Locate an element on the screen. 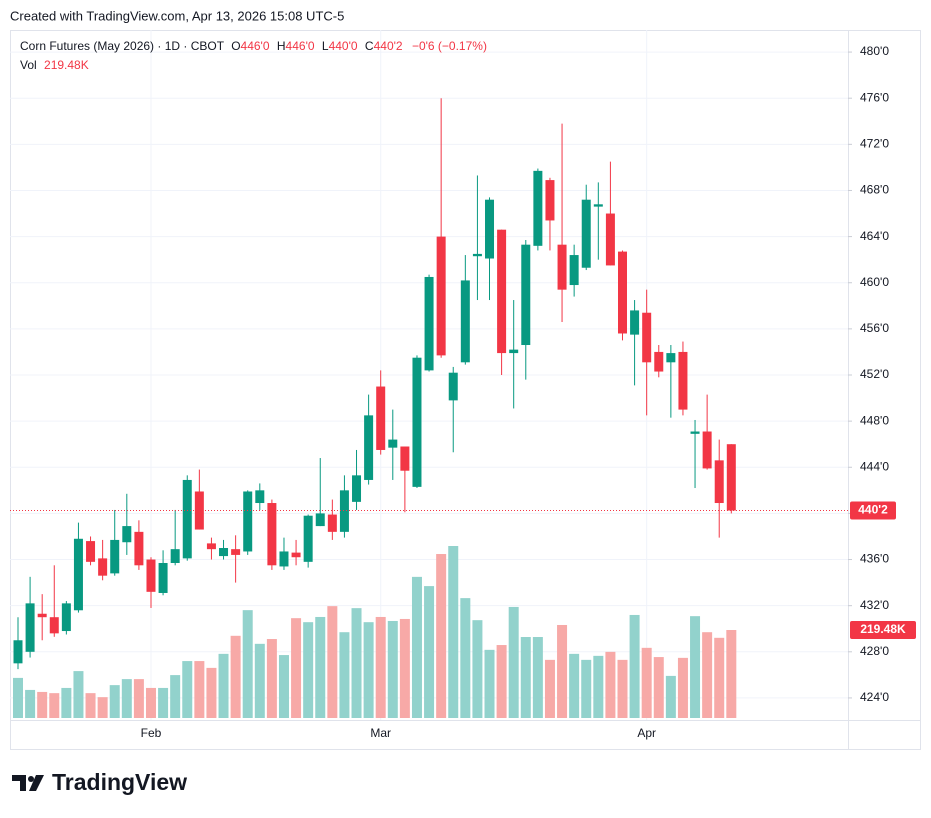 This screenshot has width=931, height=818. y-tick-label: 432'0 is located at coordinates (874, 605).